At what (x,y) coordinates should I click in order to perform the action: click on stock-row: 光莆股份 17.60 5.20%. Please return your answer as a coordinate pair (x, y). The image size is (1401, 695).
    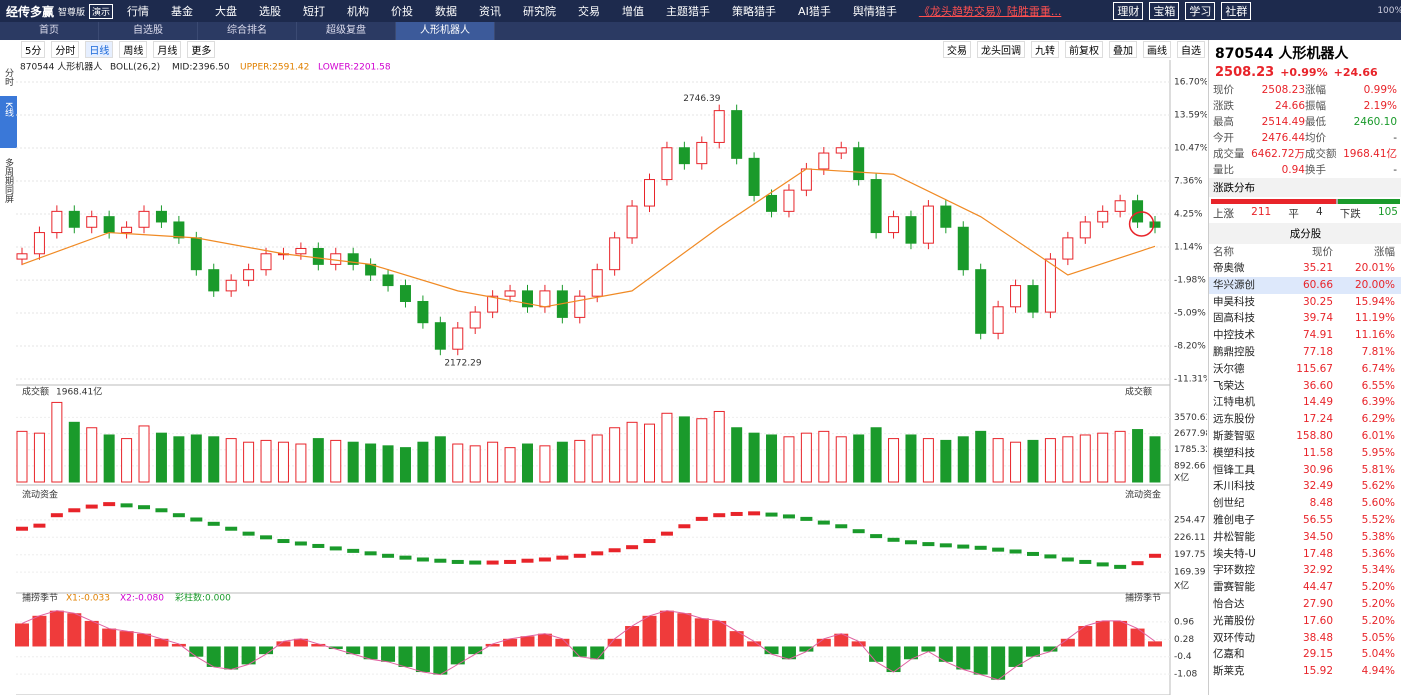
    Looking at the image, I should click on (1305, 621).